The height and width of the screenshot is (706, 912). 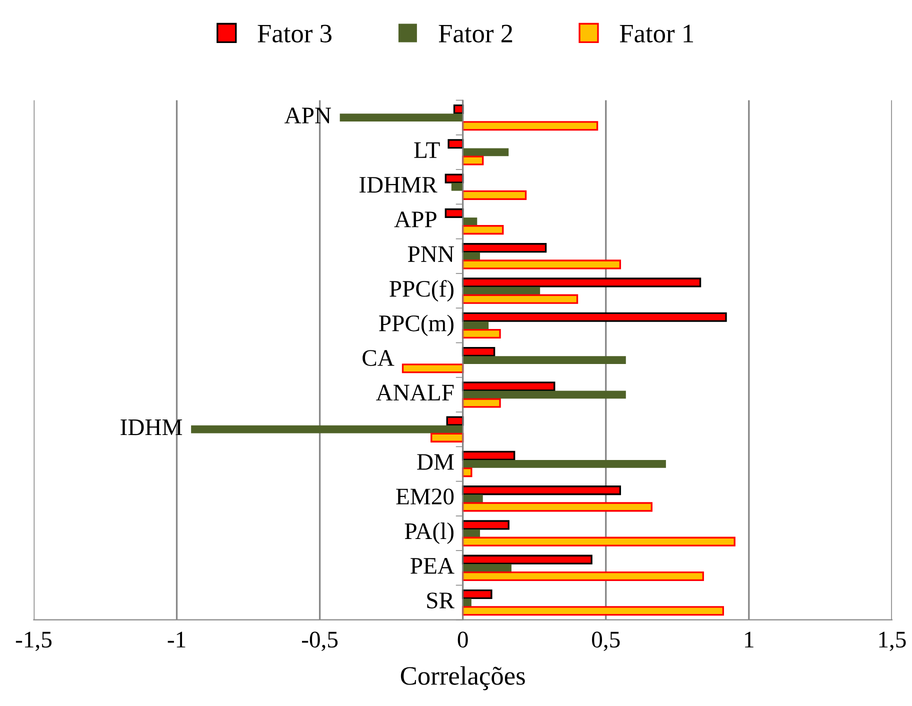 What do you see at coordinates (177, 640) in the screenshot?
I see `x-tick-label: -1` at bounding box center [177, 640].